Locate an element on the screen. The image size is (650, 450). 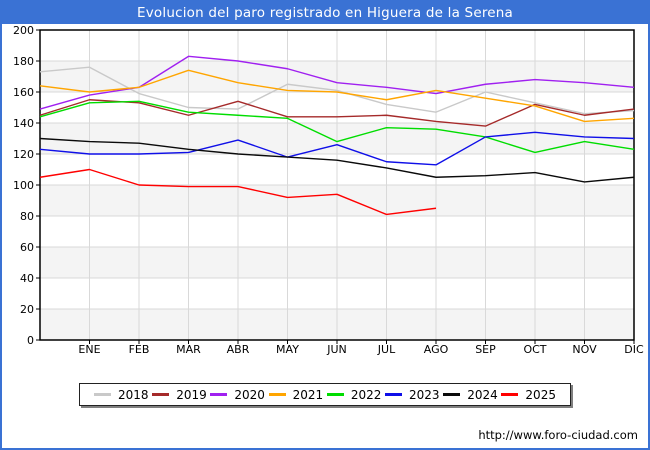
legend-item-2023: 2023 is located at coordinates (412, 395).